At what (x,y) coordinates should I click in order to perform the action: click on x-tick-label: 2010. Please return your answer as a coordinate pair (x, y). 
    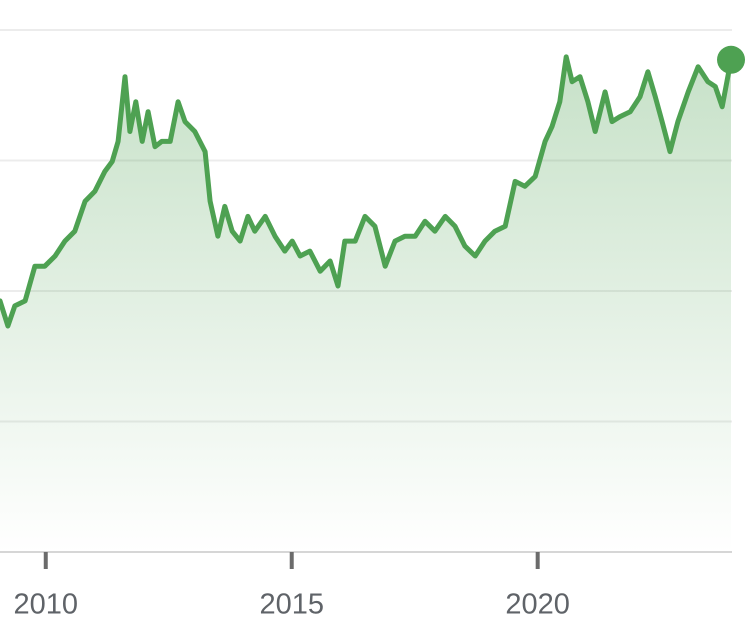
    Looking at the image, I should click on (45, 605).